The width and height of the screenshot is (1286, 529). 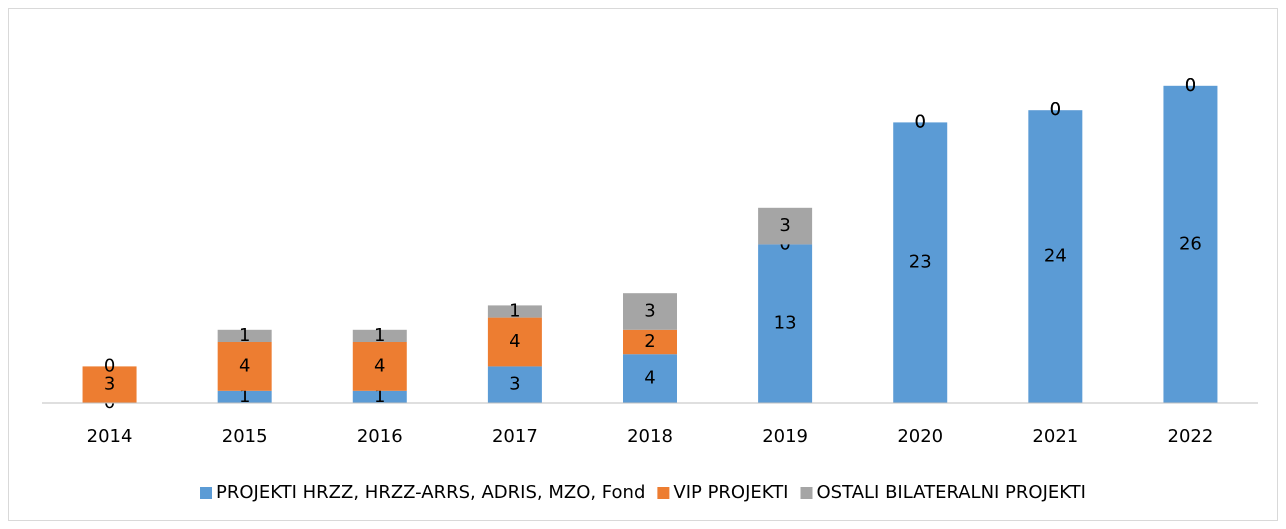 What do you see at coordinates (730, 492) in the screenshot?
I see `legend-label: VIP PROJEKTI` at bounding box center [730, 492].